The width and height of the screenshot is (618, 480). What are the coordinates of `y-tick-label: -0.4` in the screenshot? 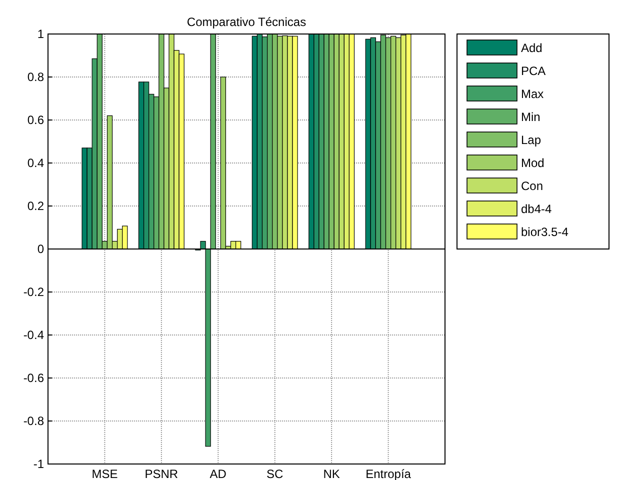 It's located at (33, 335).